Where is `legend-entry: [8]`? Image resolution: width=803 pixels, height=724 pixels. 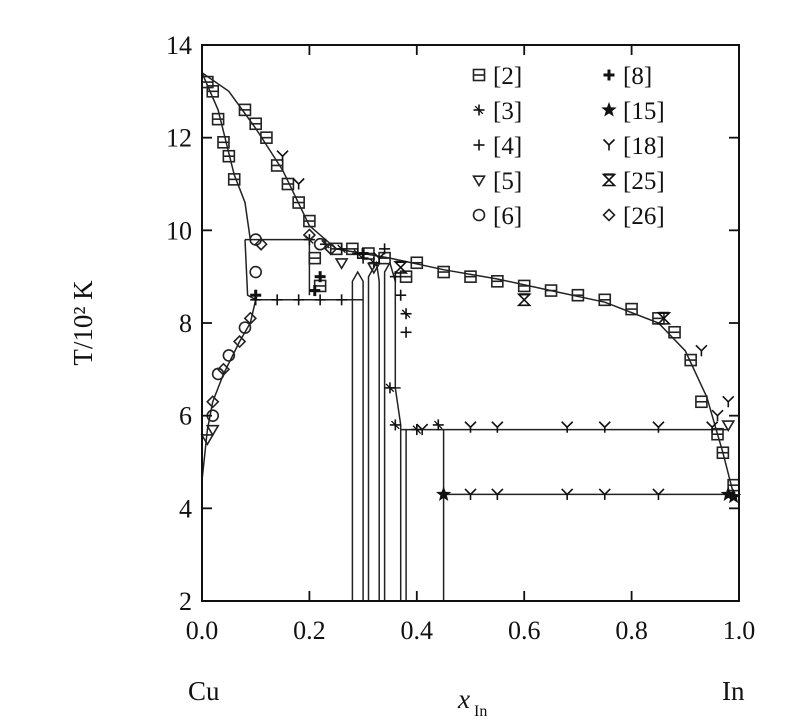
legend-entry: [8] is located at coordinates (627, 76).